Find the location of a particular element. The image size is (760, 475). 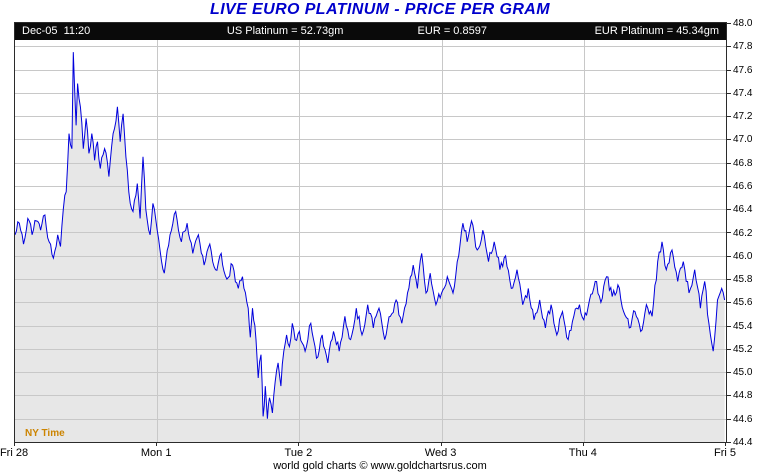

x-axis-labels: Fri 28 Mon 1 Tue 2 Wed 3 Thu 4 Fri 5 is located at coordinates (368, 454).